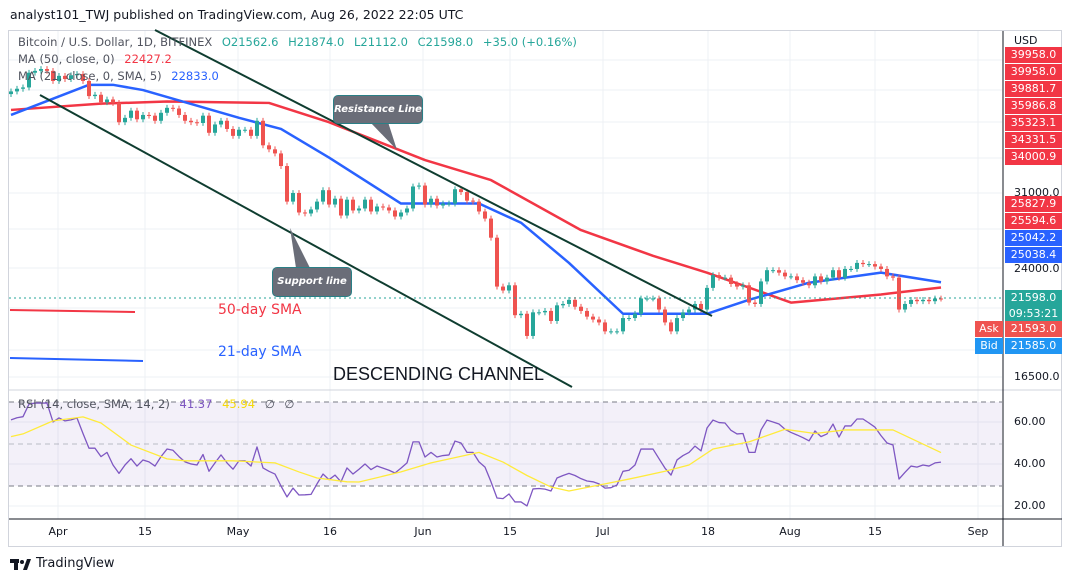 The height and width of the screenshot is (581, 1079). Describe the element at coordinates (75, 563) in the screenshot. I see `tradingview-brand: TradingView` at that location.